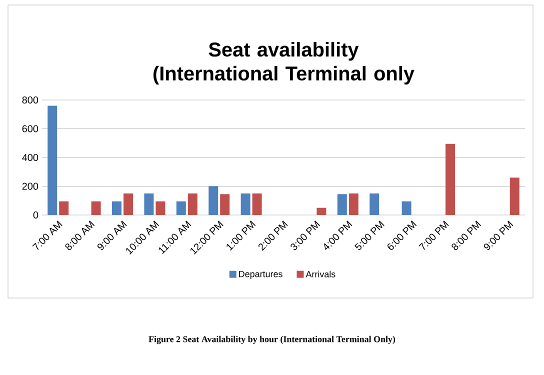 This screenshot has height=375, width=544. Describe the element at coordinates (433, 235) in the screenshot. I see `x-tick-label: 7:00 PM` at that location.